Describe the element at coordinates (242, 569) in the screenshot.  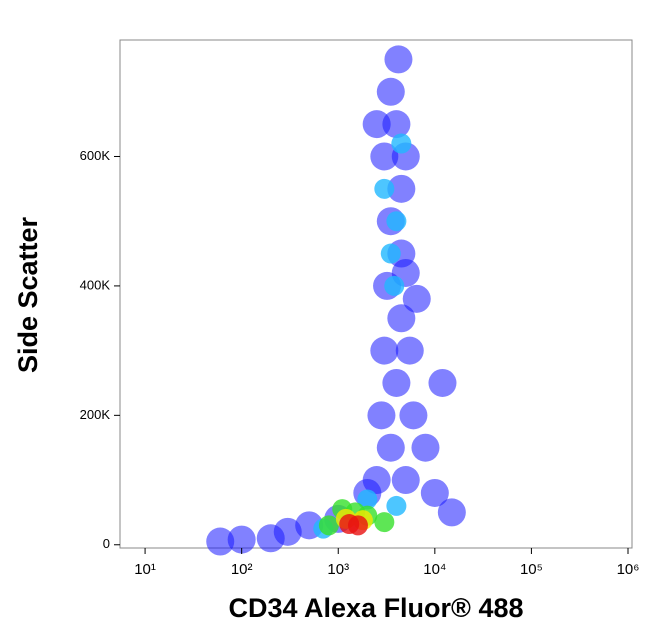
I see `x-tick-label: 10²` at that location.